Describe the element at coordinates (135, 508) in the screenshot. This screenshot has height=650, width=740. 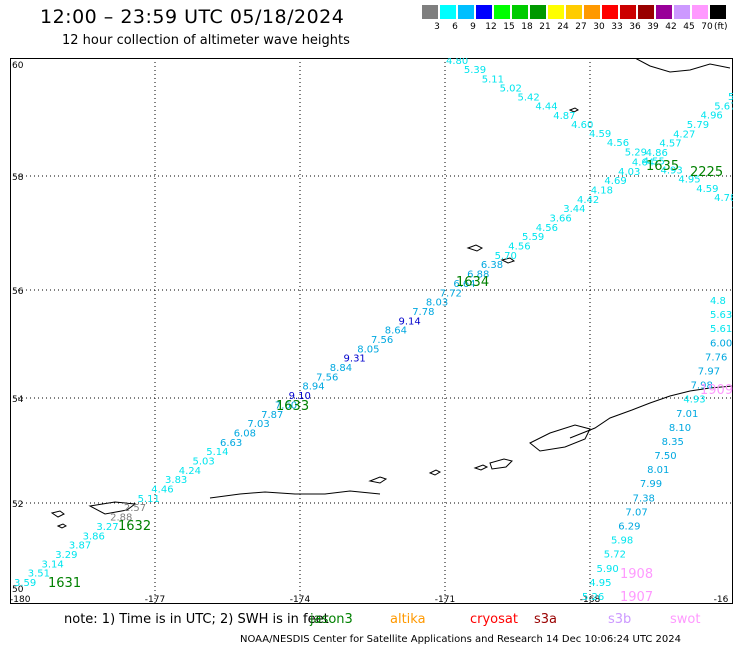
I see `swh-value: 2.57` at that location.